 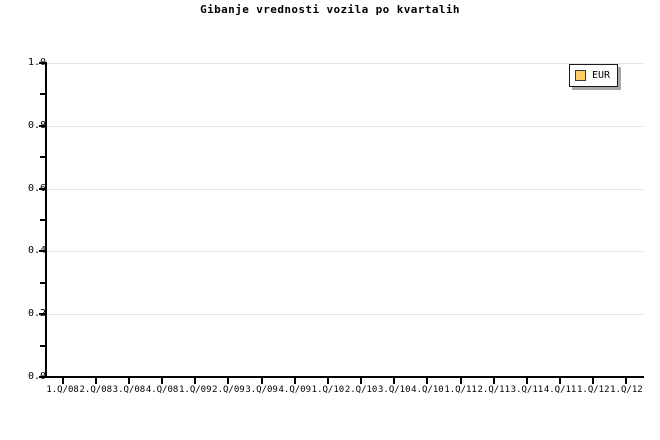 I want to click on legend-label-eur: EUR, so click(x=601, y=75).